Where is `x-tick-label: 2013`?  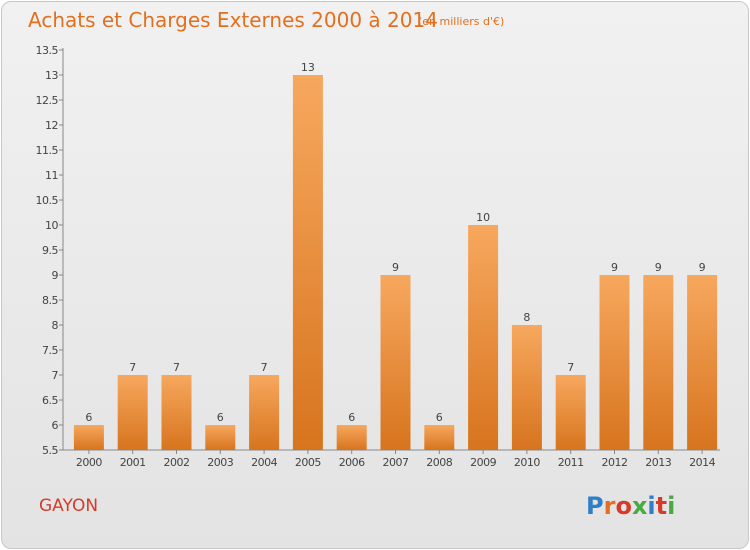
x-tick-label: 2013 is located at coordinates (658, 462).